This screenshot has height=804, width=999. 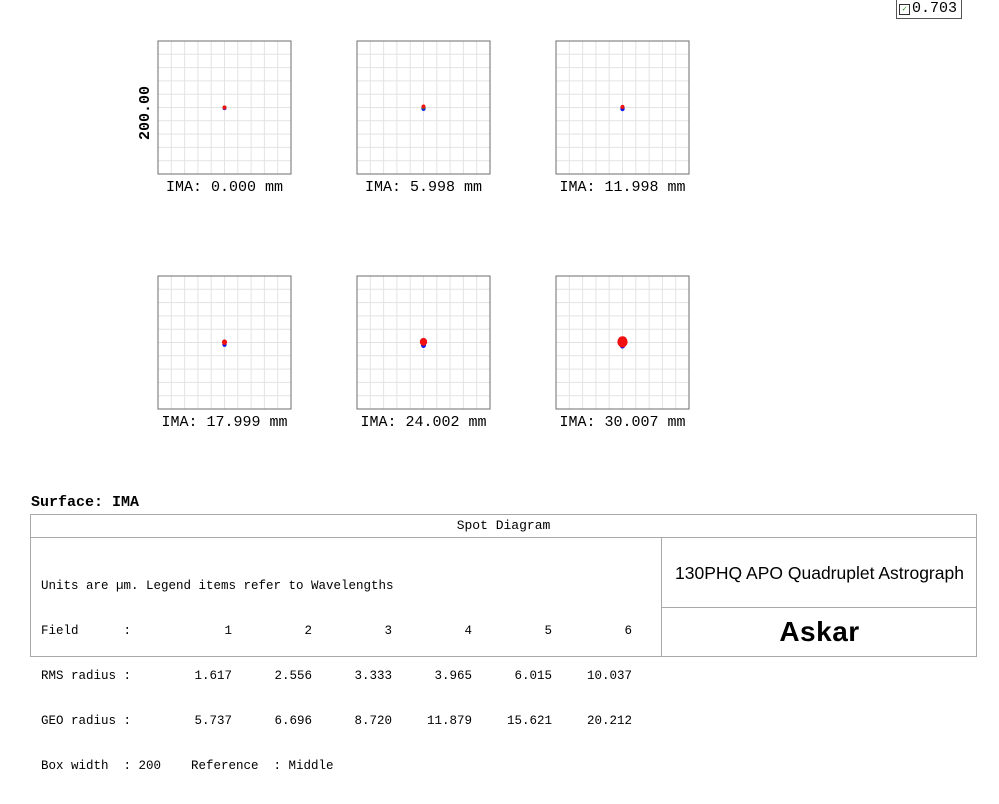 I want to click on value-badge-text: 0.703, so click(x=935, y=8).